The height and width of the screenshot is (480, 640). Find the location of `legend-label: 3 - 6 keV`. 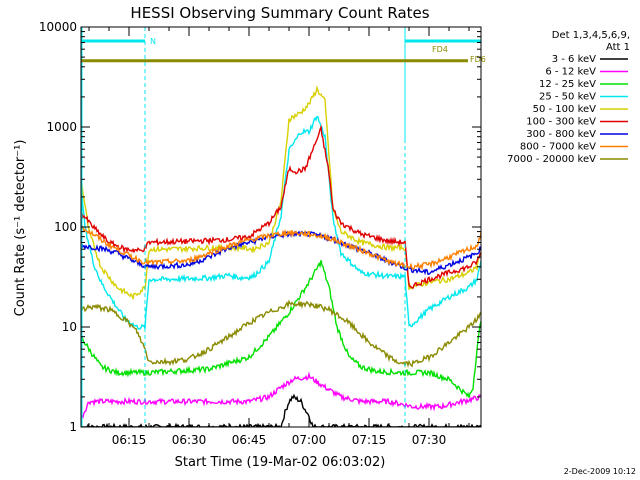

legend-label: 3 - 6 keV is located at coordinates (574, 59).